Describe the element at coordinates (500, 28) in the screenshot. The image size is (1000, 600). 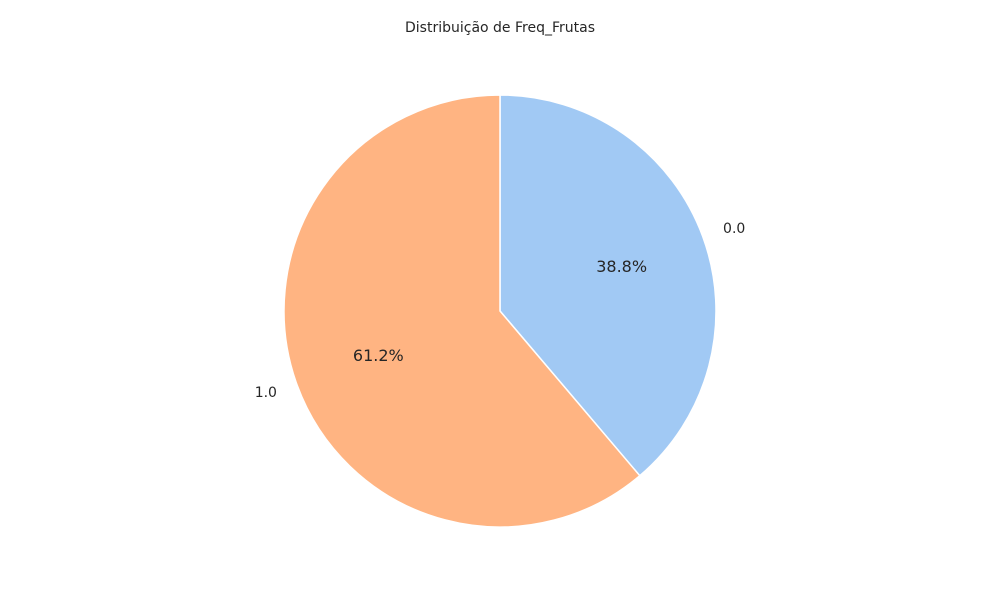
I see `chart-title: Distribuição de Freq_Frutas` at that location.